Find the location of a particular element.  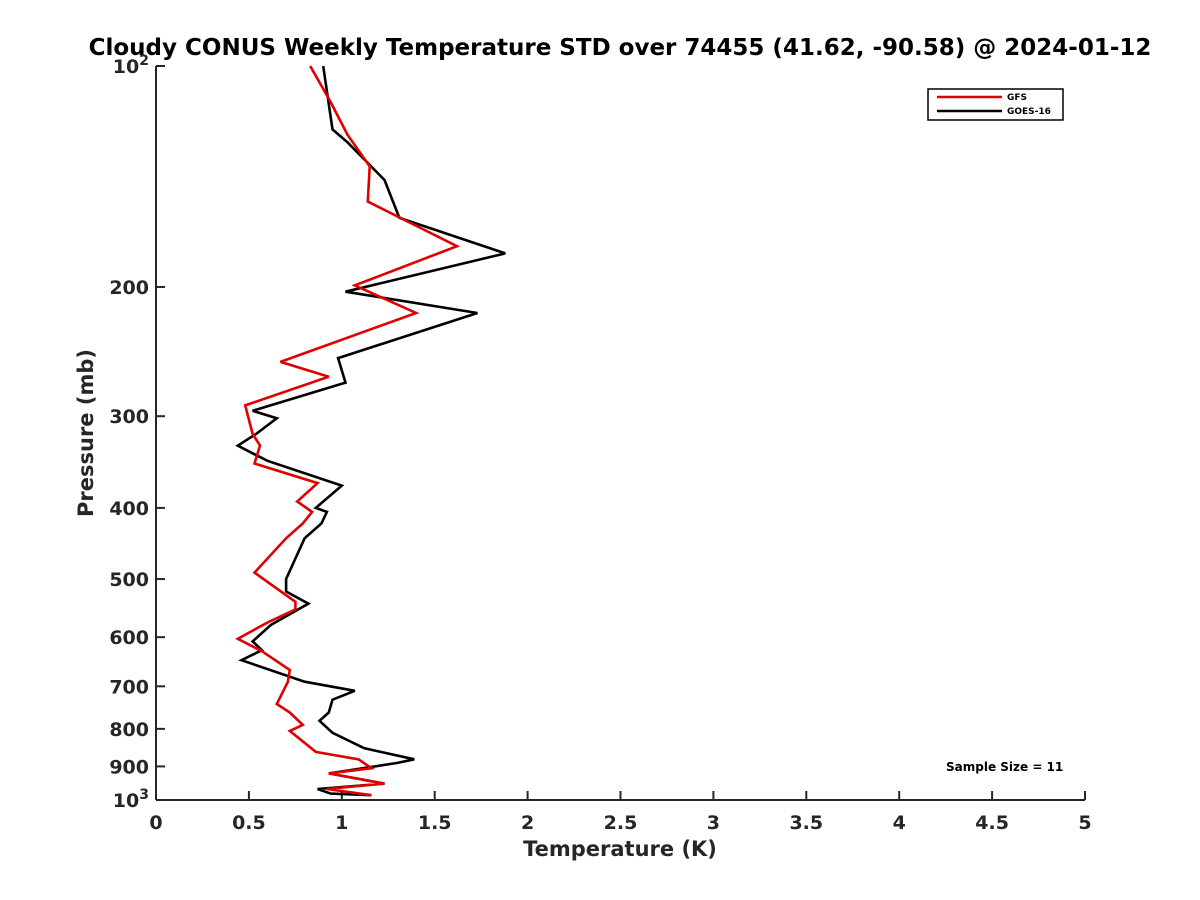

y-tick-label: 200 is located at coordinates (129, 288).